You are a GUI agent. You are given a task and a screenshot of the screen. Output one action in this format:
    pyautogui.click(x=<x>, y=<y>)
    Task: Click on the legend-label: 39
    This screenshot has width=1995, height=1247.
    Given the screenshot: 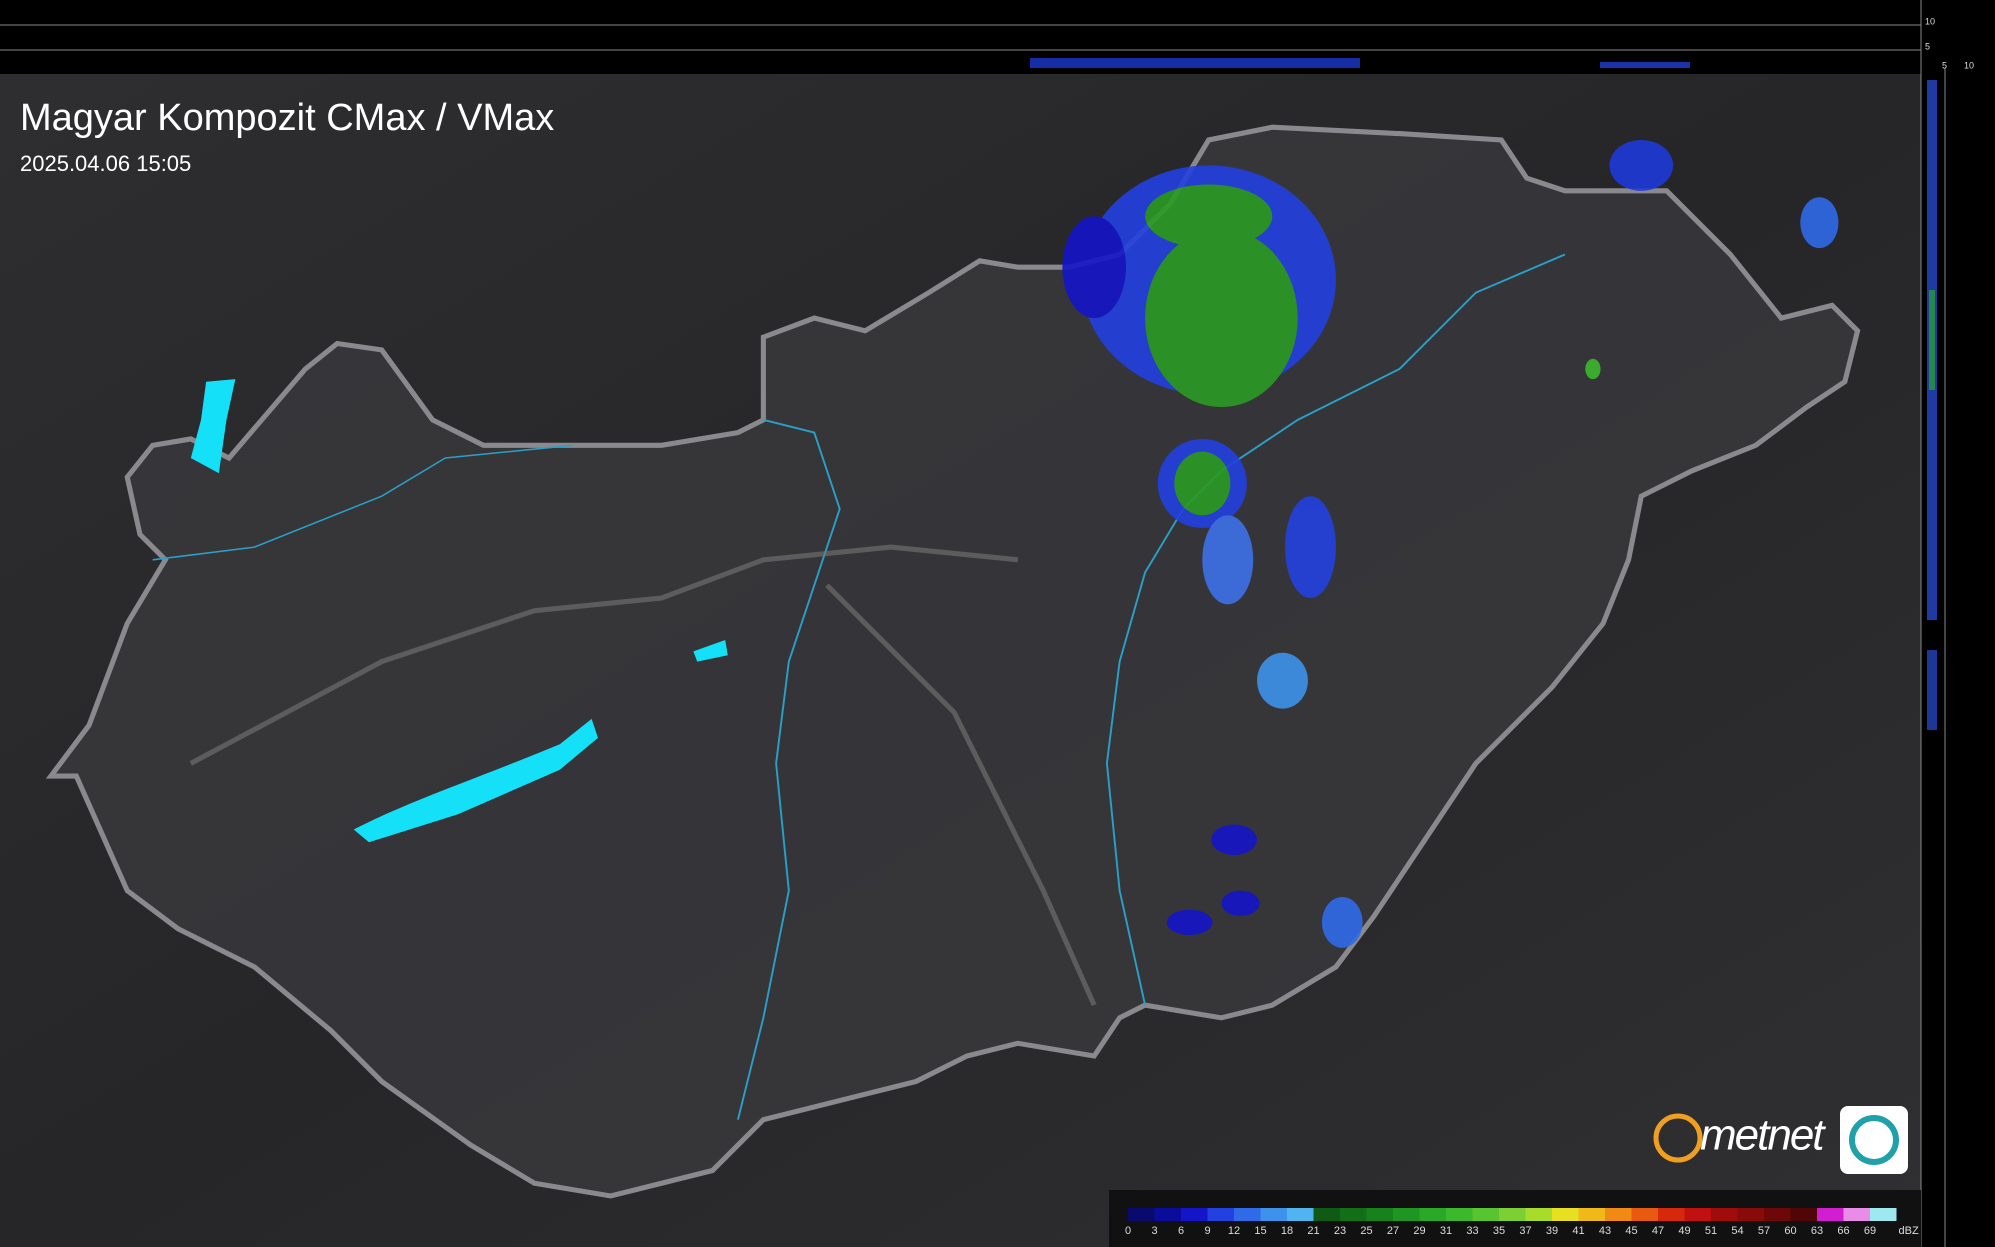 What is the action you would take?
    pyautogui.click(x=1552, y=1231)
    